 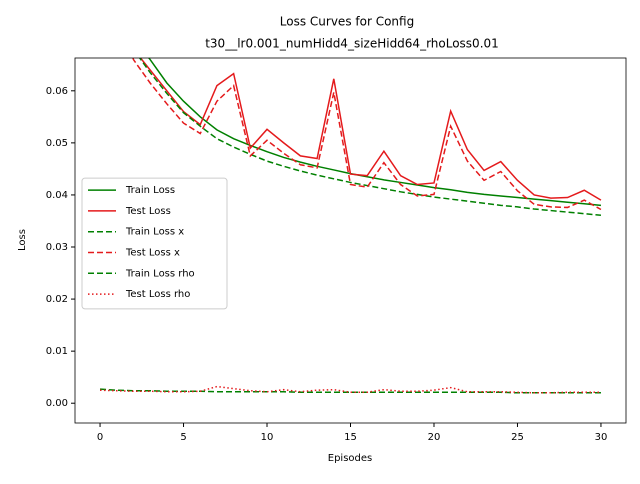 I want to click on y-tick-label: 0.06, so click(x=57, y=91).